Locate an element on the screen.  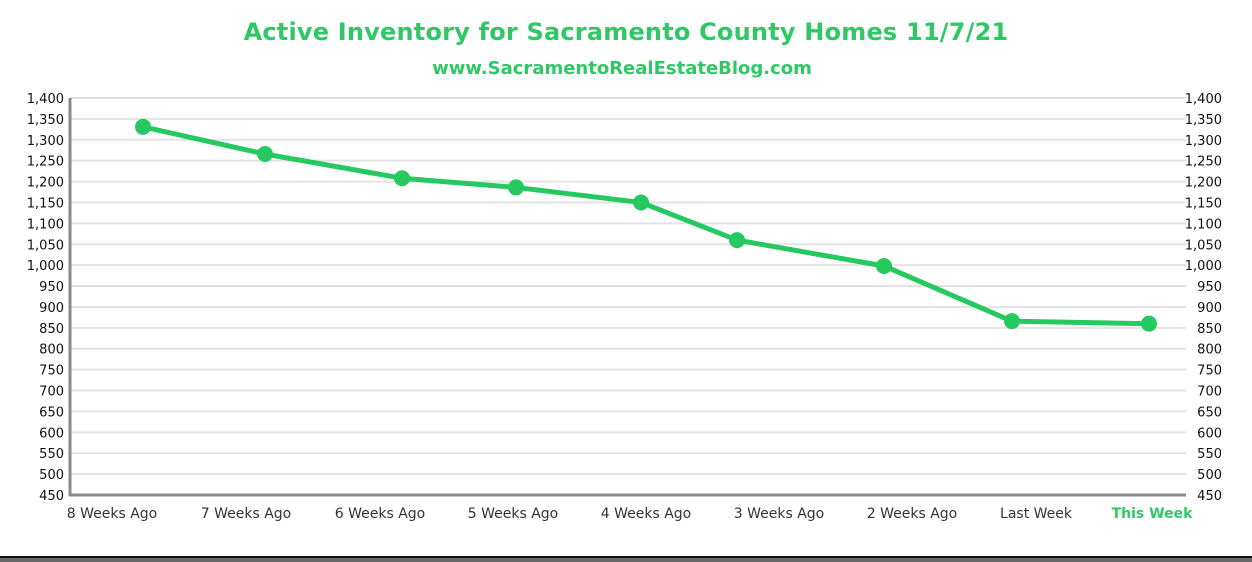
y-tick-label-left: 1,250 is located at coordinates (45, 162).